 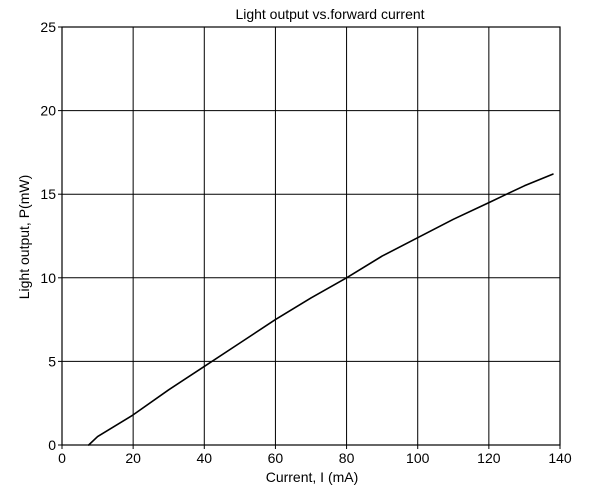 What do you see at coordinates (204, 458) in the screenshot?
I see `x-tick-label: 40` at bounding box center [204, 458].